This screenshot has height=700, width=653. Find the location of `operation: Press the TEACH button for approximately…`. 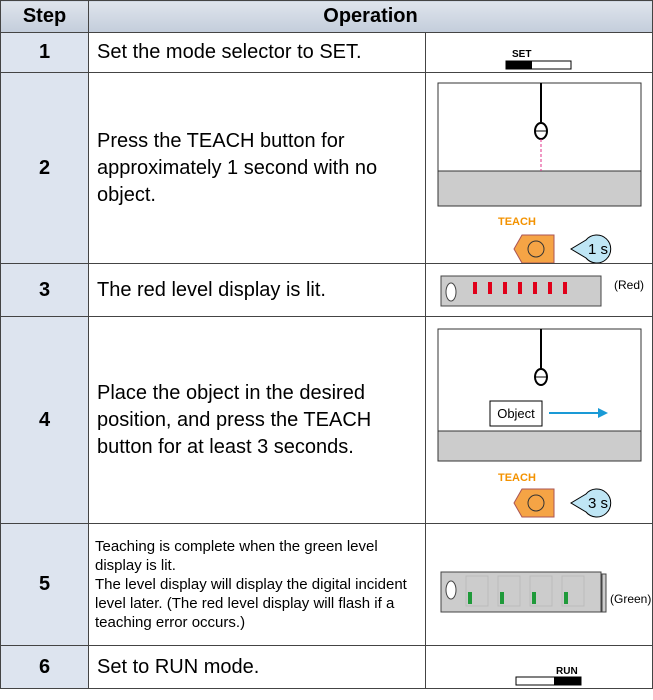

operation: Press the TEACH button for approximately… is located at coordinates (257, 168).